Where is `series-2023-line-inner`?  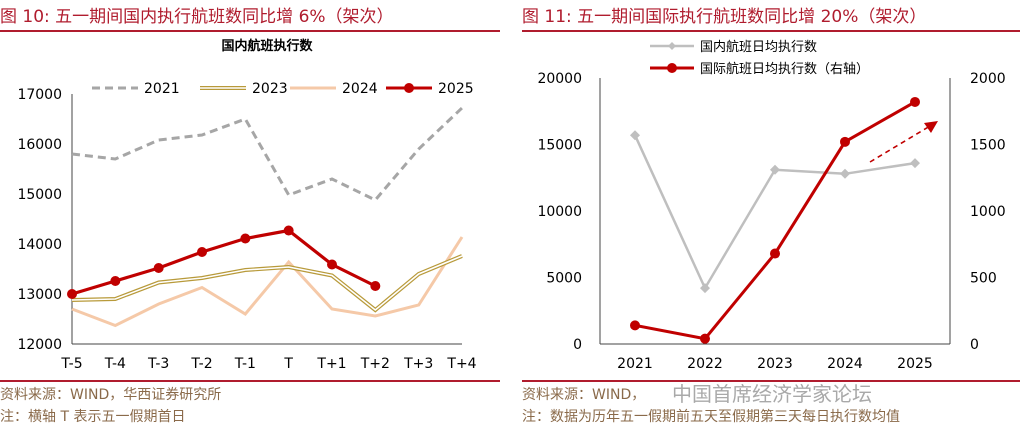 series-2023-line-inner is located at coordinates (267, 283).